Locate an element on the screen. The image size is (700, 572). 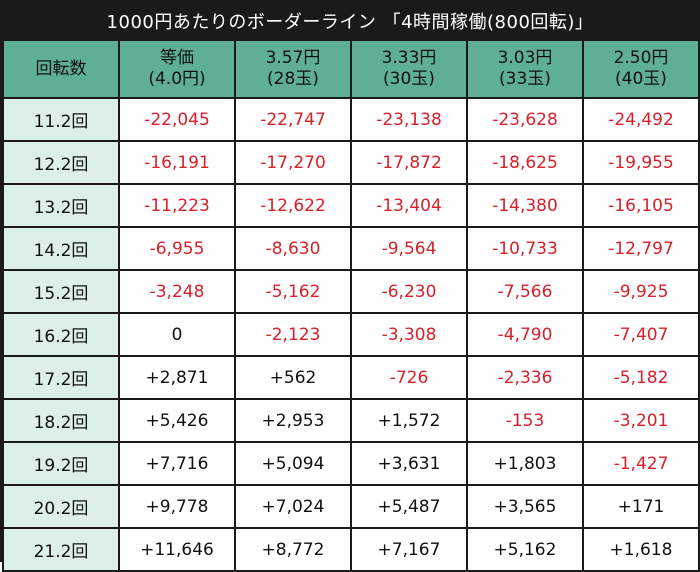
table-cell: -14,380 is located at coordinates (525, 205).